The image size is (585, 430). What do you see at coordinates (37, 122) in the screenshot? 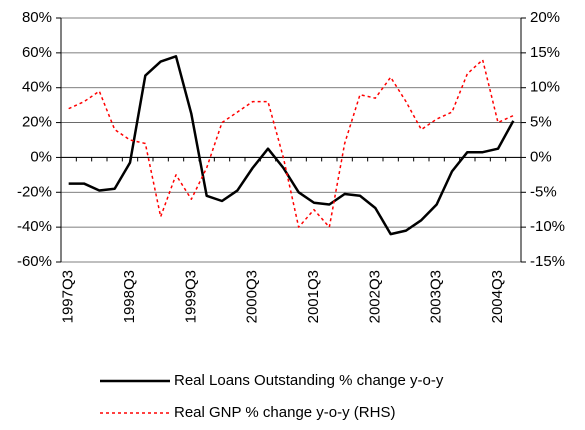
I see `y-tick-label: 20%` at bounding box center [37, 122].